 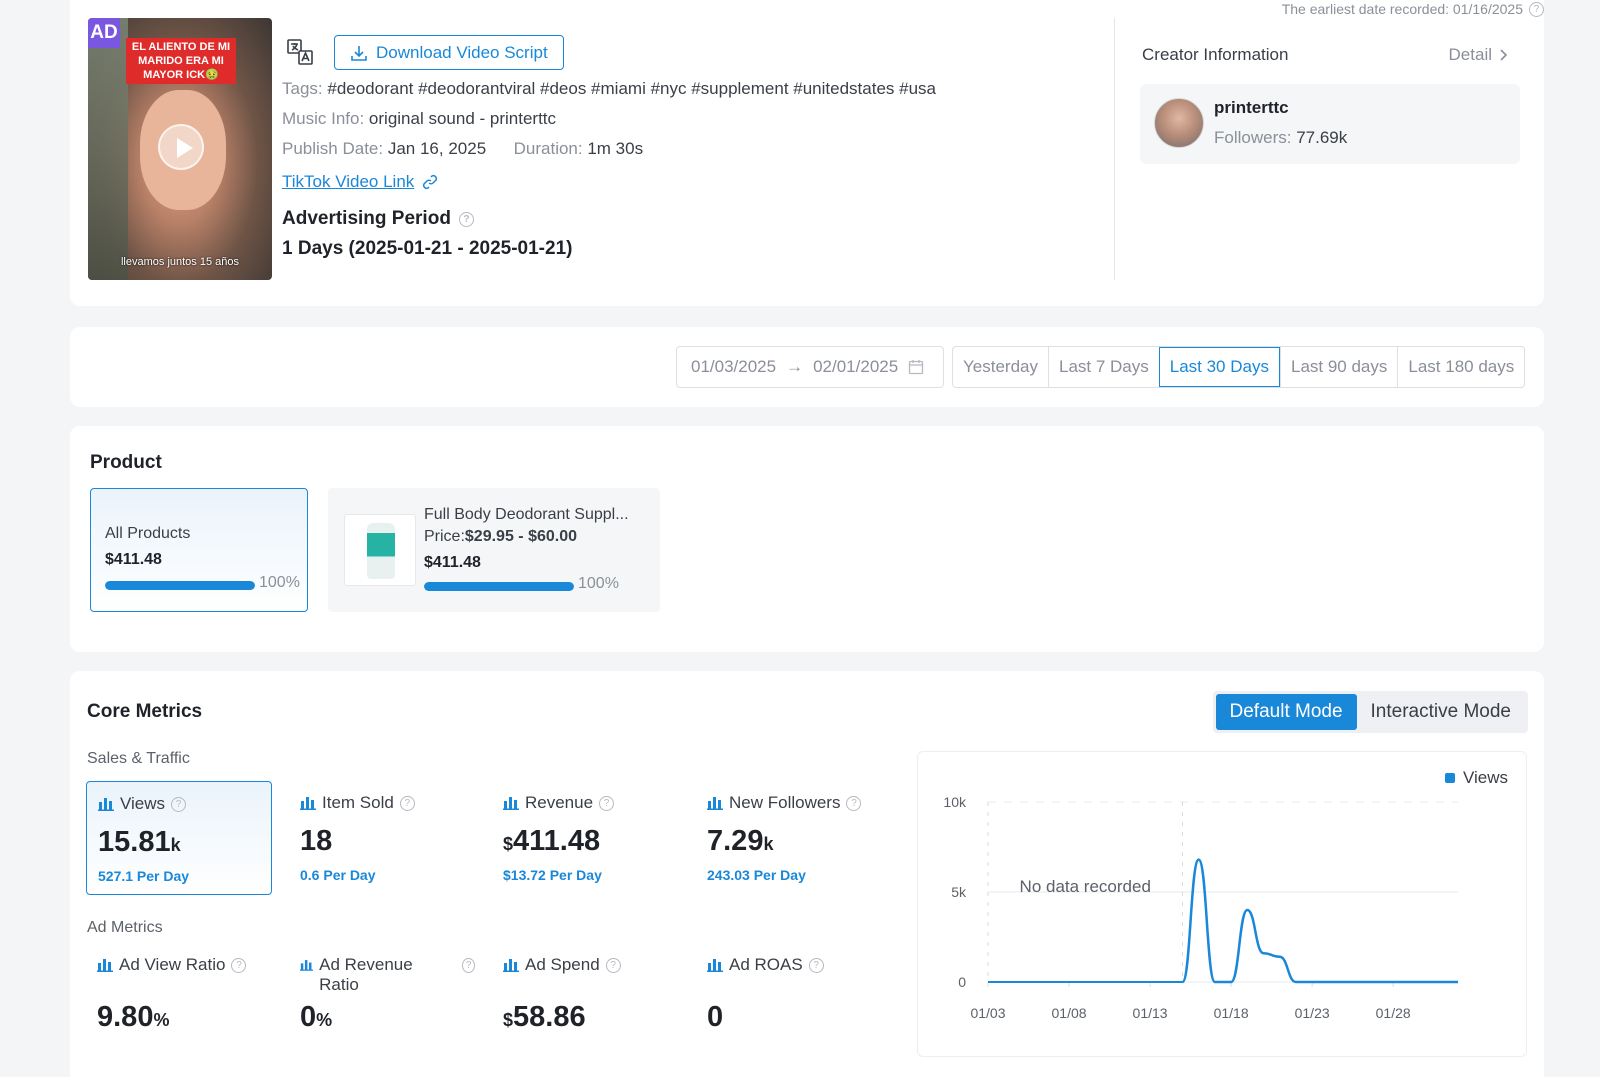 I want to click on creator-followers: Followers: 77.69k, so click(x=1280, y=138).